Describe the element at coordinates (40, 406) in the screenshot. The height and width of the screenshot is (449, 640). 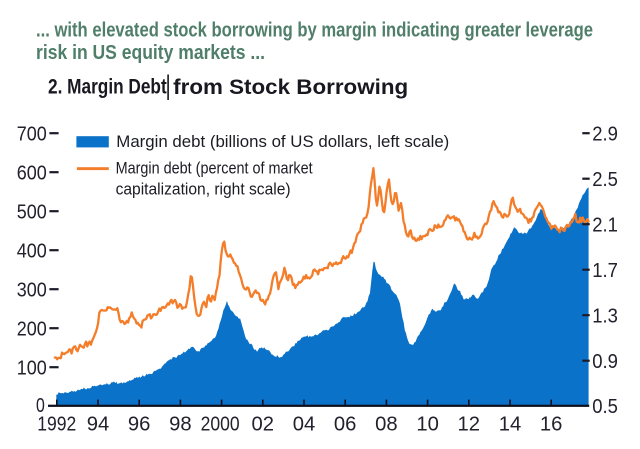
I see `svg-text: 0` at that location.